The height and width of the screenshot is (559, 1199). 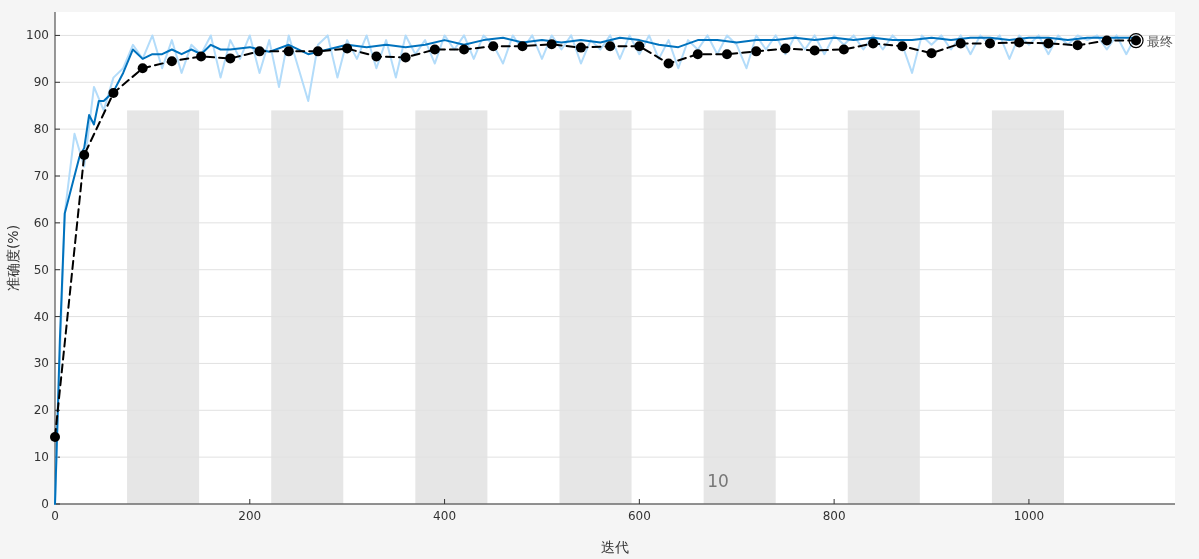 I want to click on y-axis-title: 准确度(%), so click(x=13, y=258).